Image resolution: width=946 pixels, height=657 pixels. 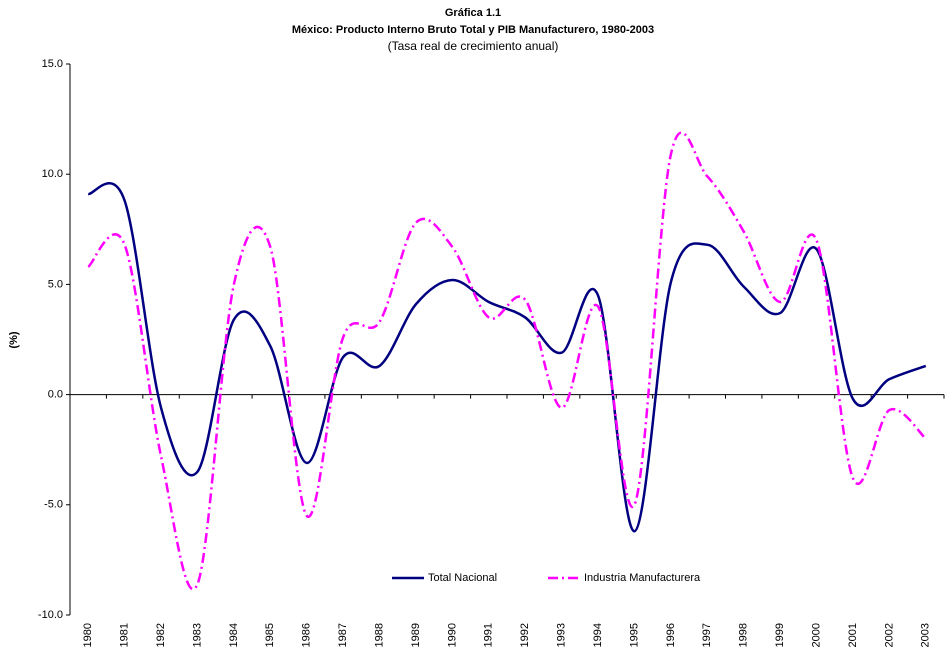 What do you see at coordinates (52, 174) in the screenshot?
I see `y-tick-label: 10.0` at bounding box center [52, 174].